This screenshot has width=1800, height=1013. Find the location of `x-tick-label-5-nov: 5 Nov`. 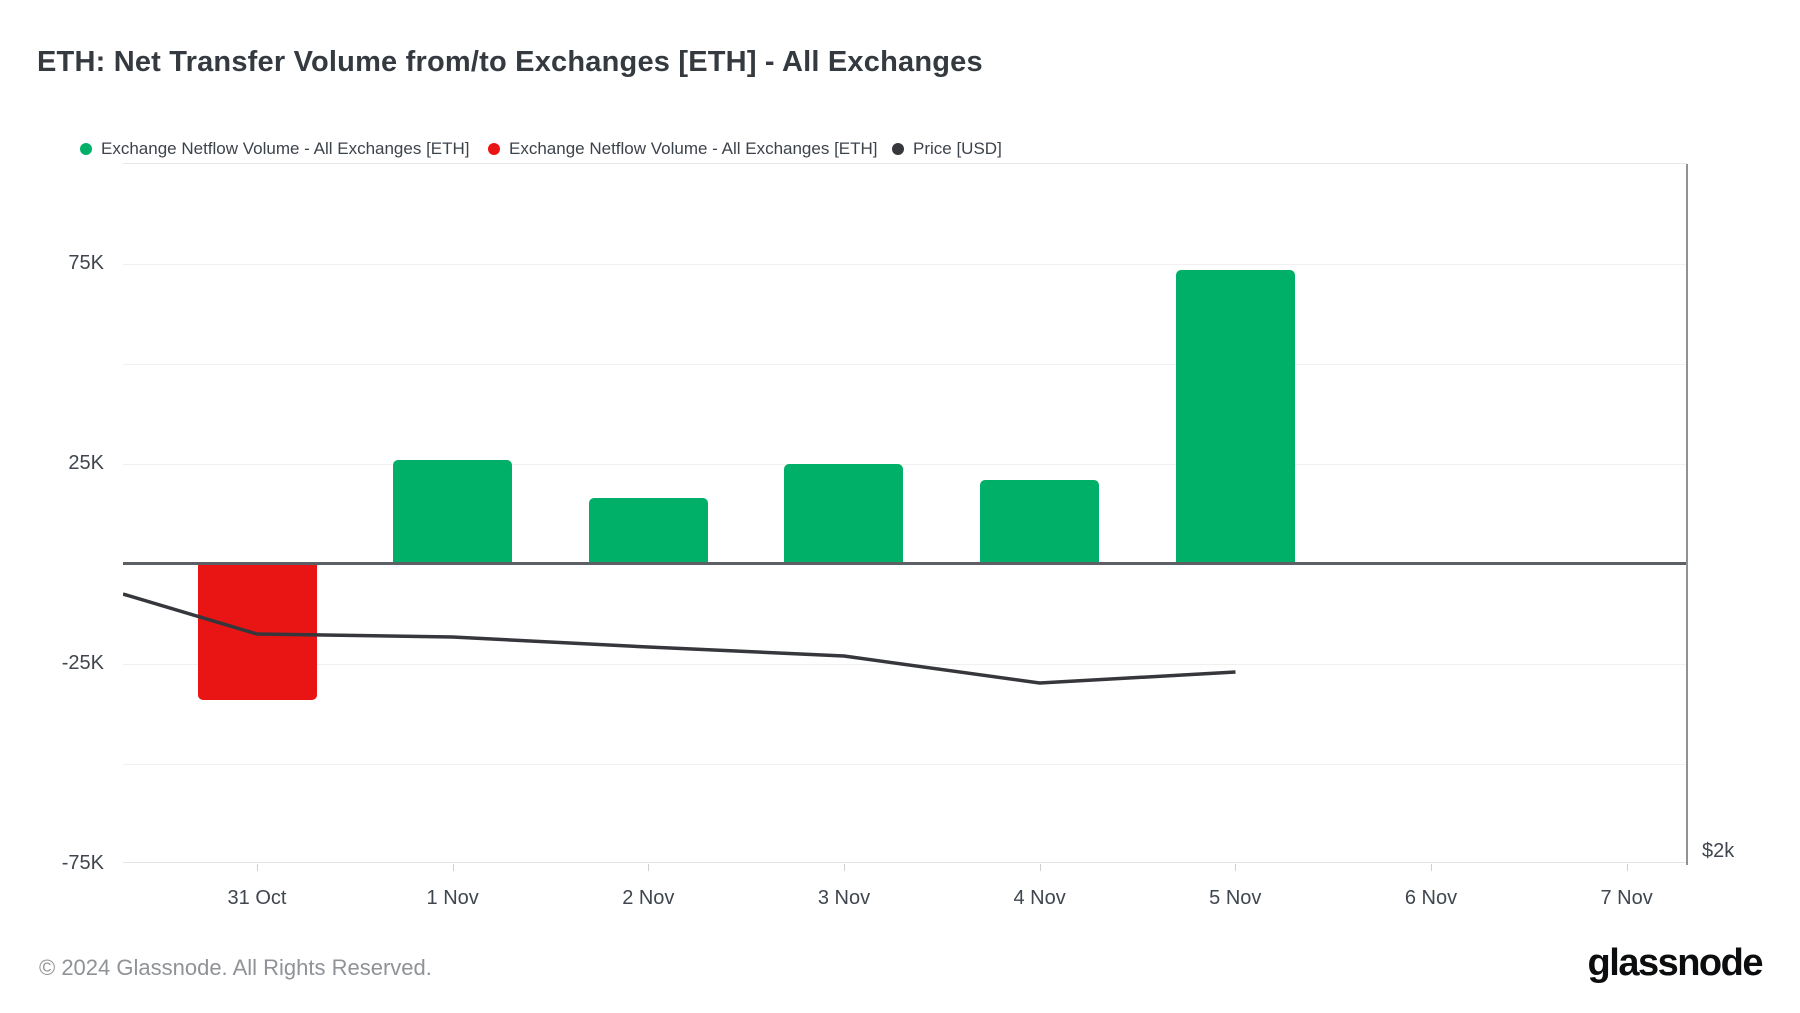

x-tick-label-5-nov: 5 Nov is located at coordinates (1235, 898).